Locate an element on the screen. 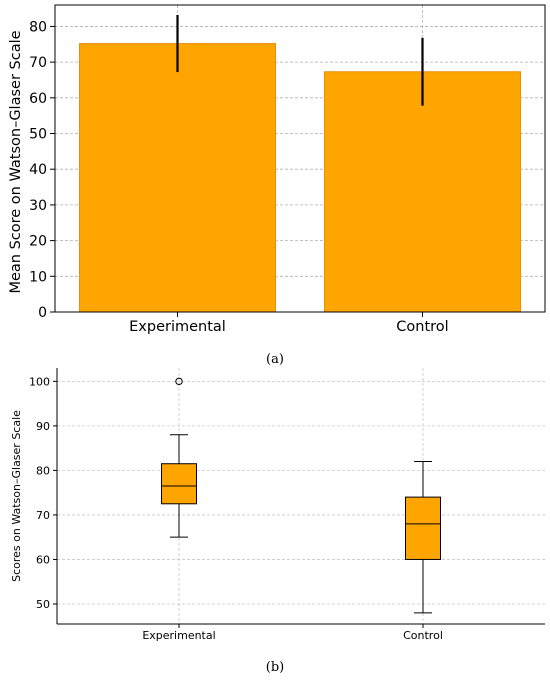 Image resolution: width=550 pixels, height=680 pixels. y-tick-label: 90 is located at coordinates (43, 426).